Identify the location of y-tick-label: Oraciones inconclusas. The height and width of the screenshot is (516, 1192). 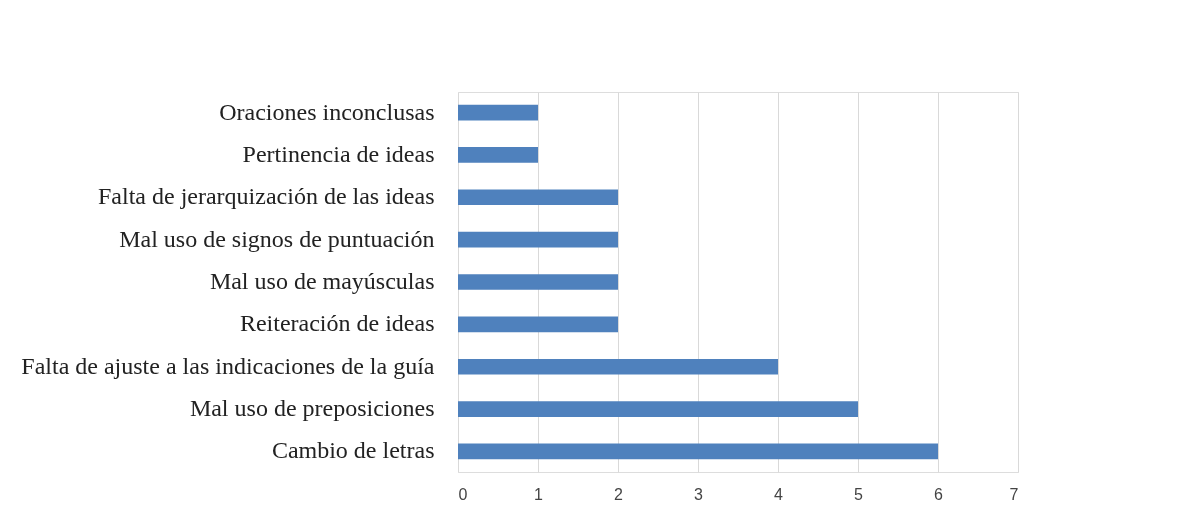
(327, 111).